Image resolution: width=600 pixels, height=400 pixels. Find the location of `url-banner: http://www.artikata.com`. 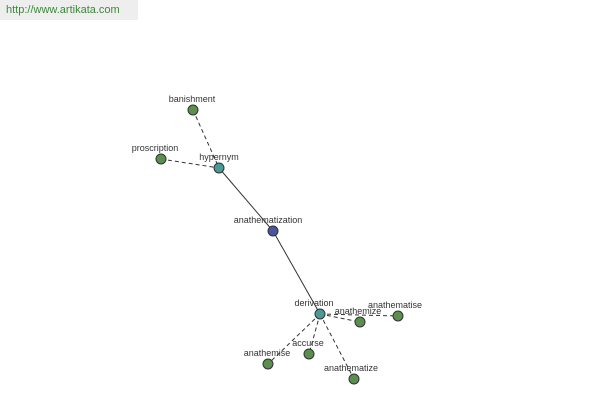

url-banner: http://www.artikata.com is located at coordinates (69, 10).